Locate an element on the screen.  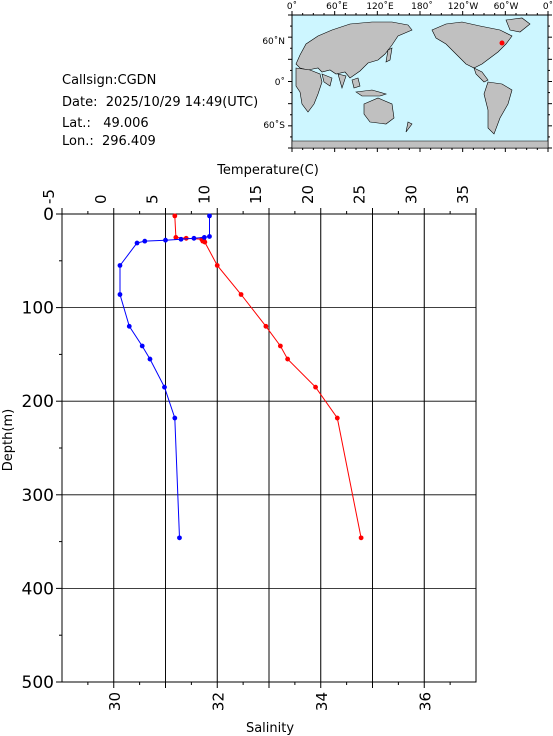
map-lon-label: 120˚E is located at coordinates (380, 6).